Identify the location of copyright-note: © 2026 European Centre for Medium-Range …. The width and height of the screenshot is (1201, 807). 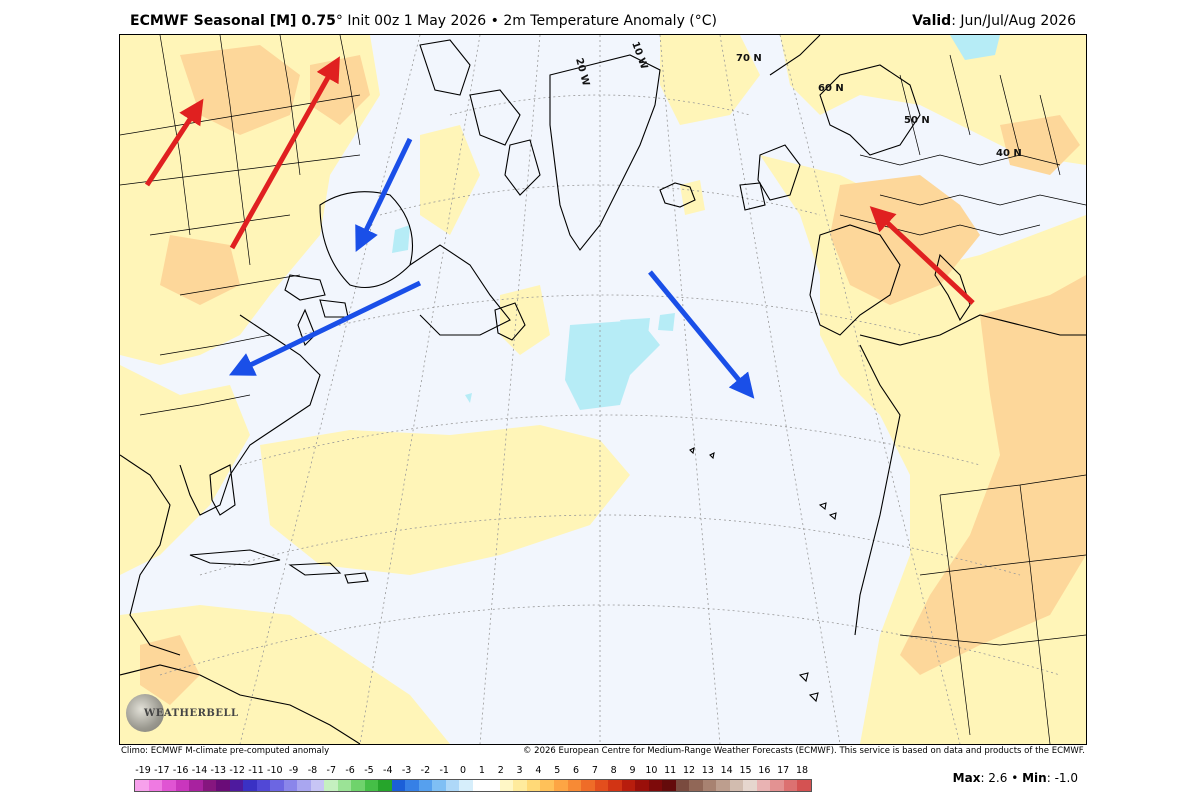
(803, 751).